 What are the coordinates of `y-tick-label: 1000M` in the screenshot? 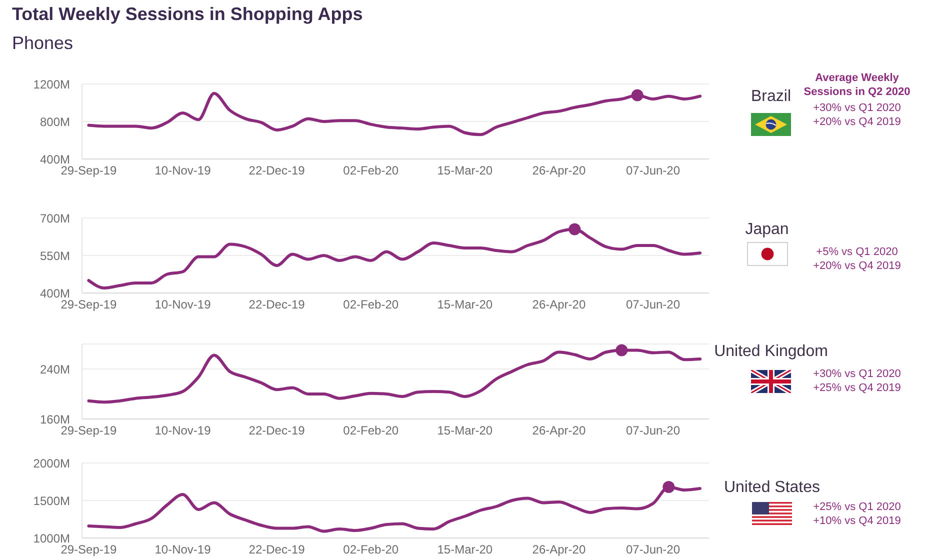 It's located at (51, 538).